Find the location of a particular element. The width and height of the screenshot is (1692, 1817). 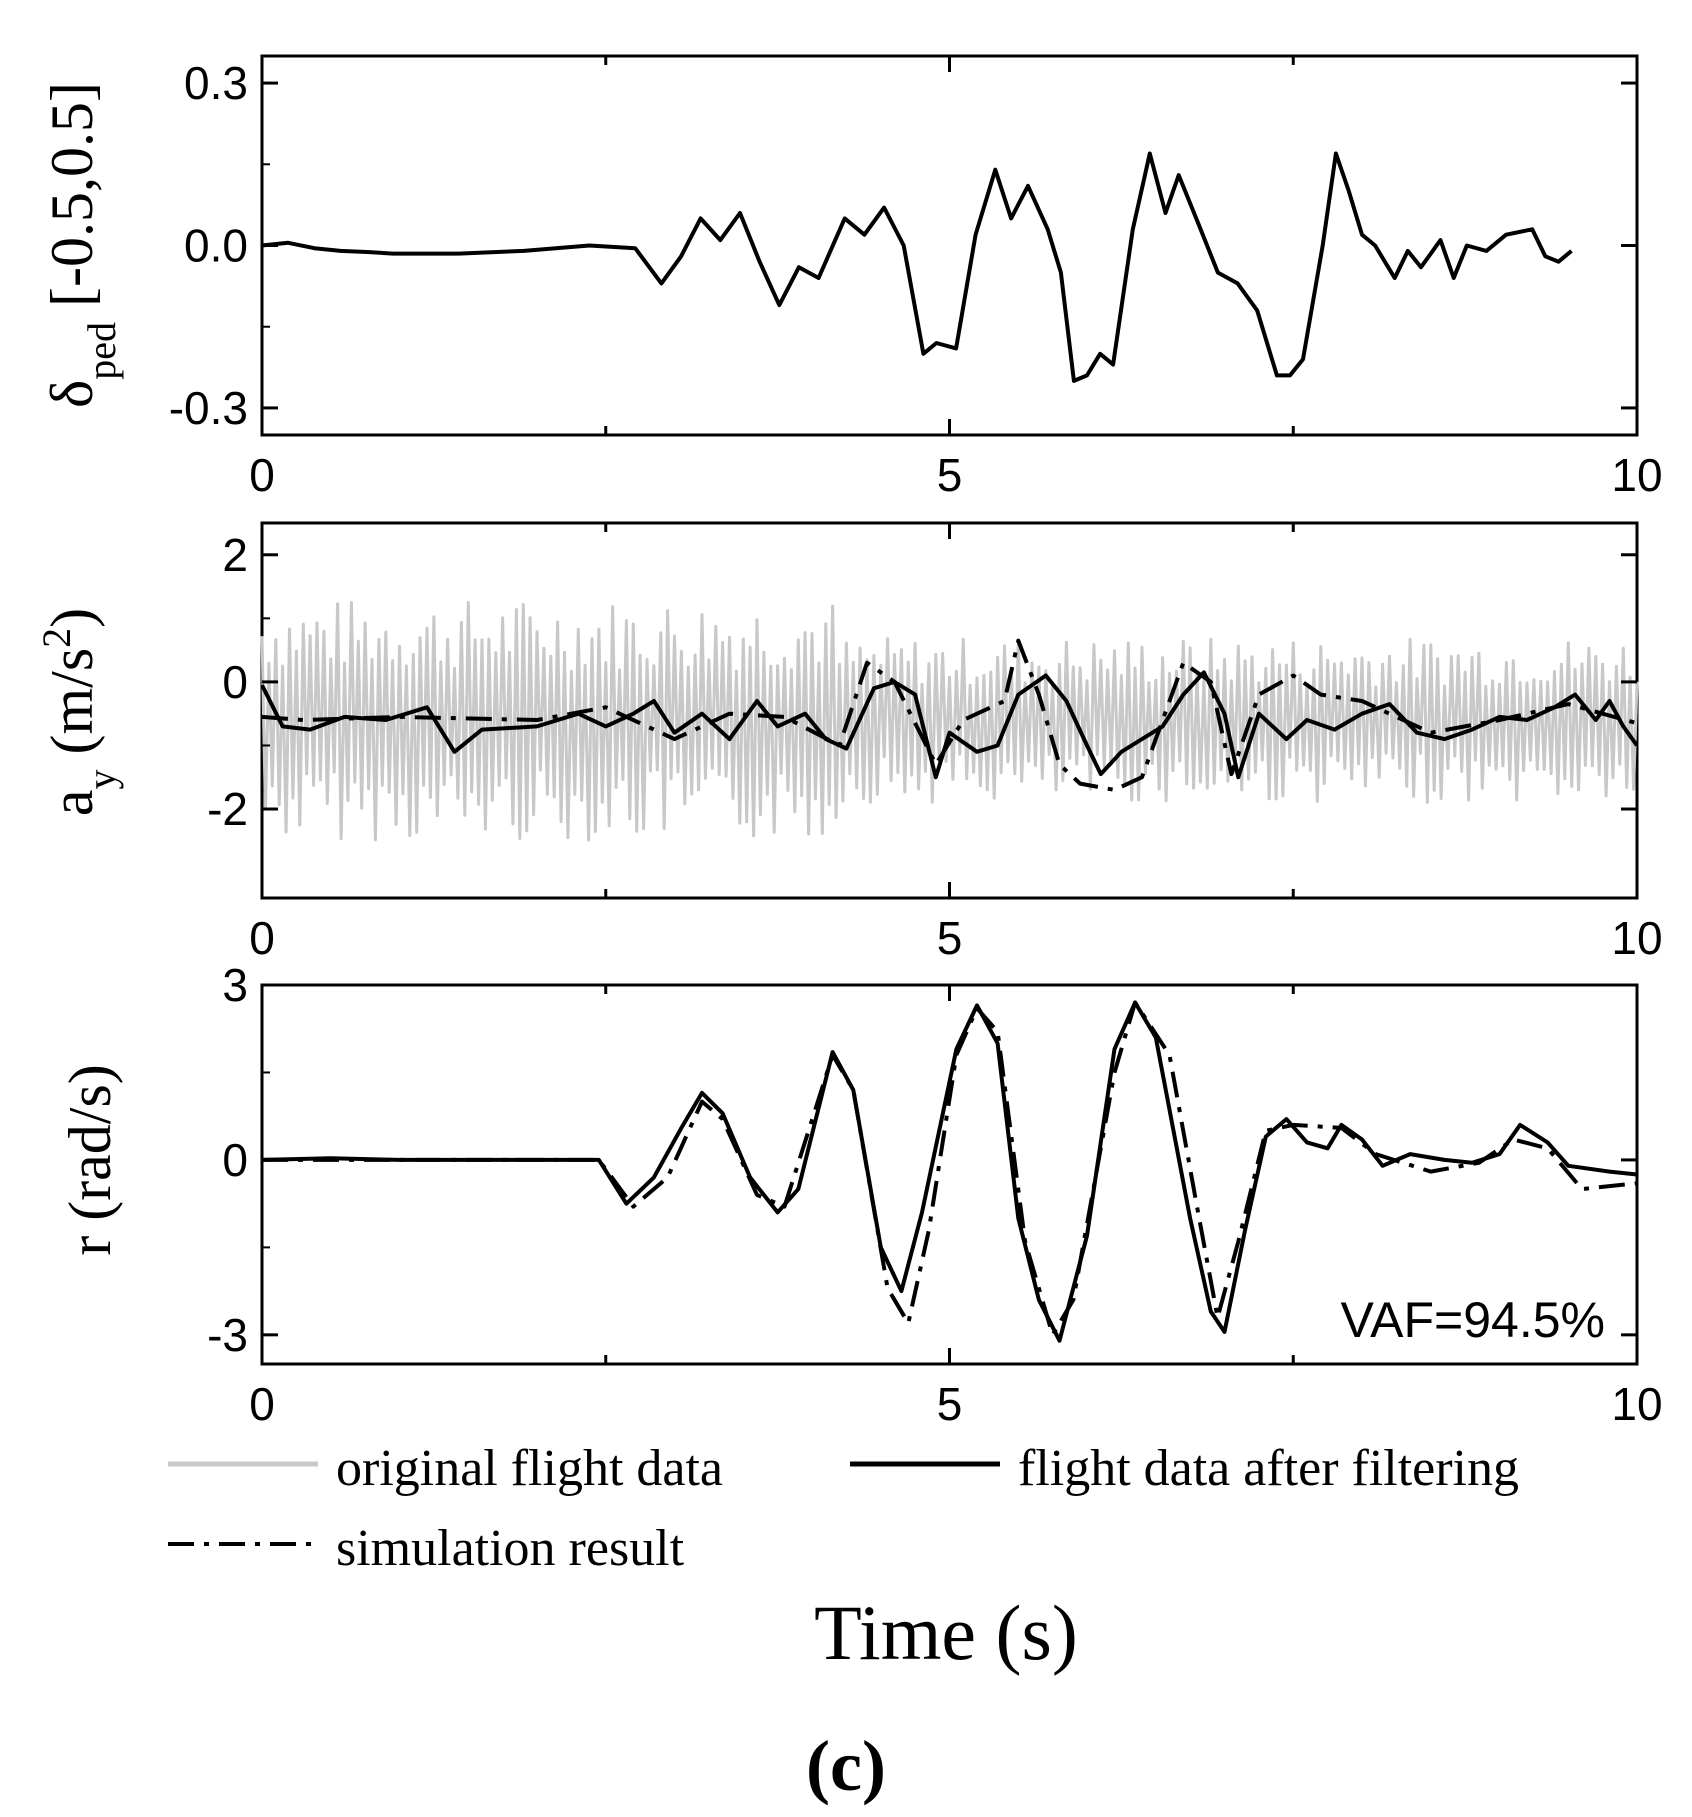

x-axis-label: Time (s) is located at coordinates (946, 1632).